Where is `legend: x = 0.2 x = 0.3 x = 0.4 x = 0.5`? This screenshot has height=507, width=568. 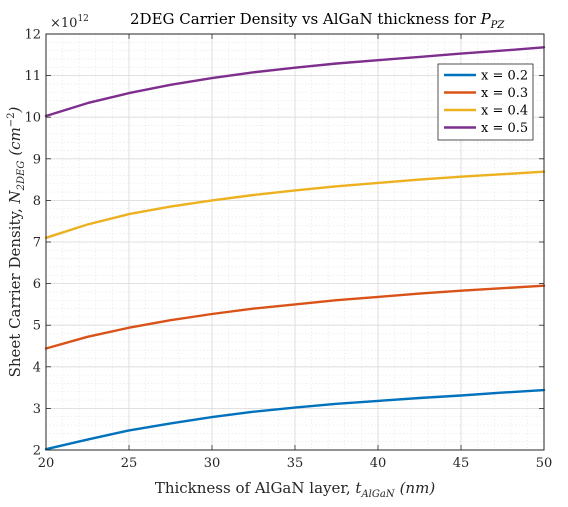 legend: x = 0.2 x = 0.3 x = 0.4 x = 0.5 is located at coordinates (485, 102).